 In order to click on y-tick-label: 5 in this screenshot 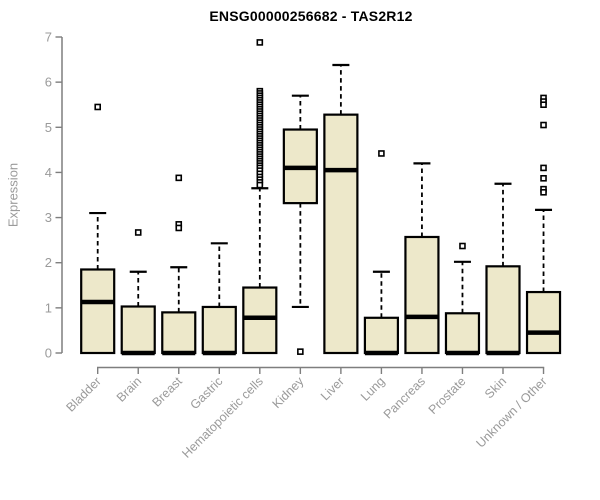, I will do `click(48, 127)`.